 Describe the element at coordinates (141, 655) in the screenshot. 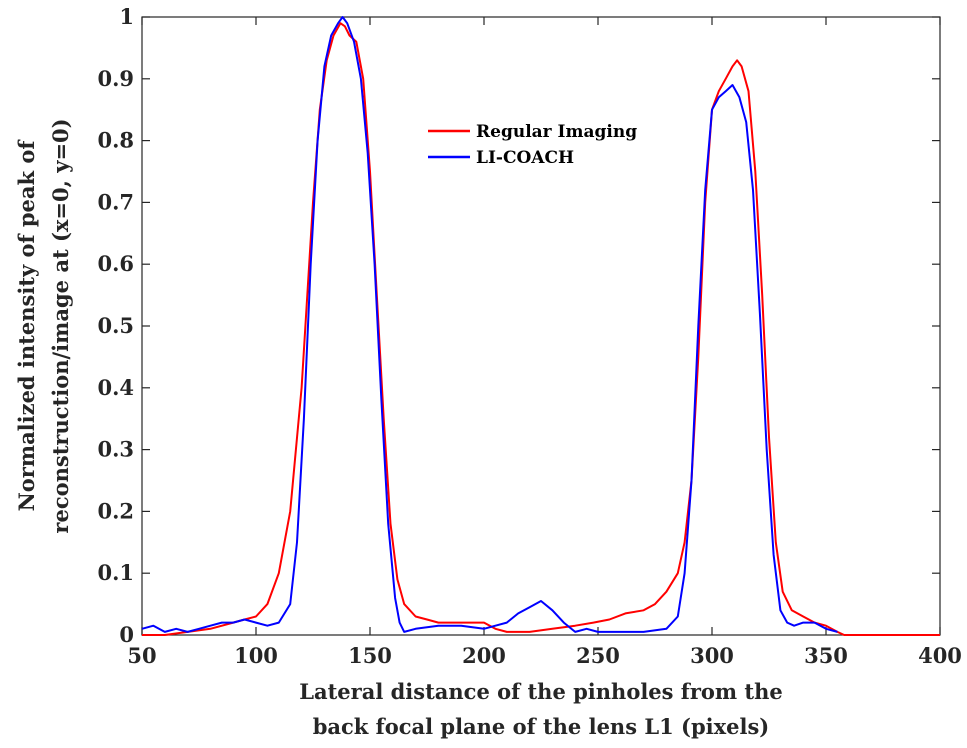

I see `x-tick-label: 50` at that location.